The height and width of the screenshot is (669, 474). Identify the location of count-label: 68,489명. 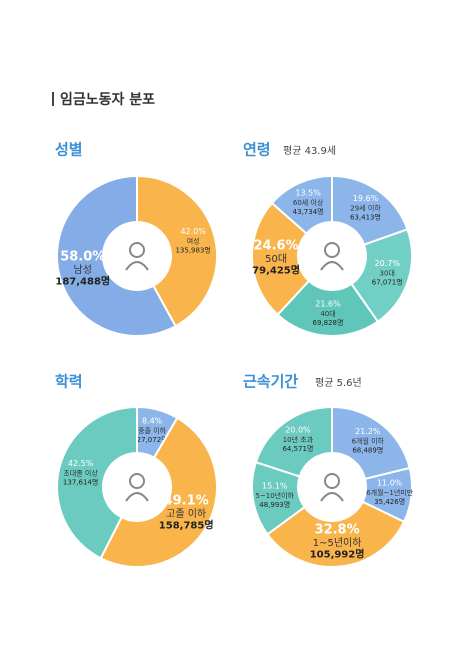
(367, 449).